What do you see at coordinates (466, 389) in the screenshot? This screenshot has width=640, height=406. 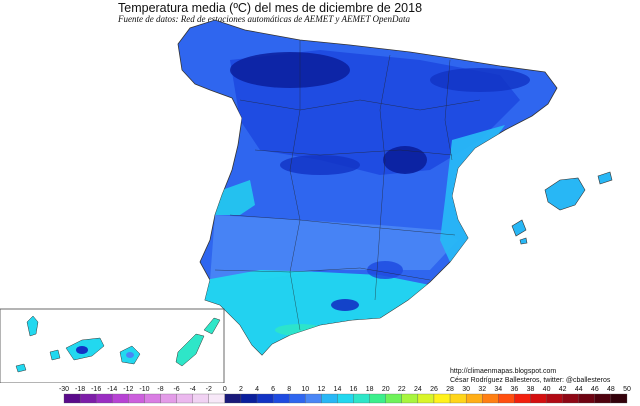 I see `legend-tick-label: 30` at bounding box center [466, 389].